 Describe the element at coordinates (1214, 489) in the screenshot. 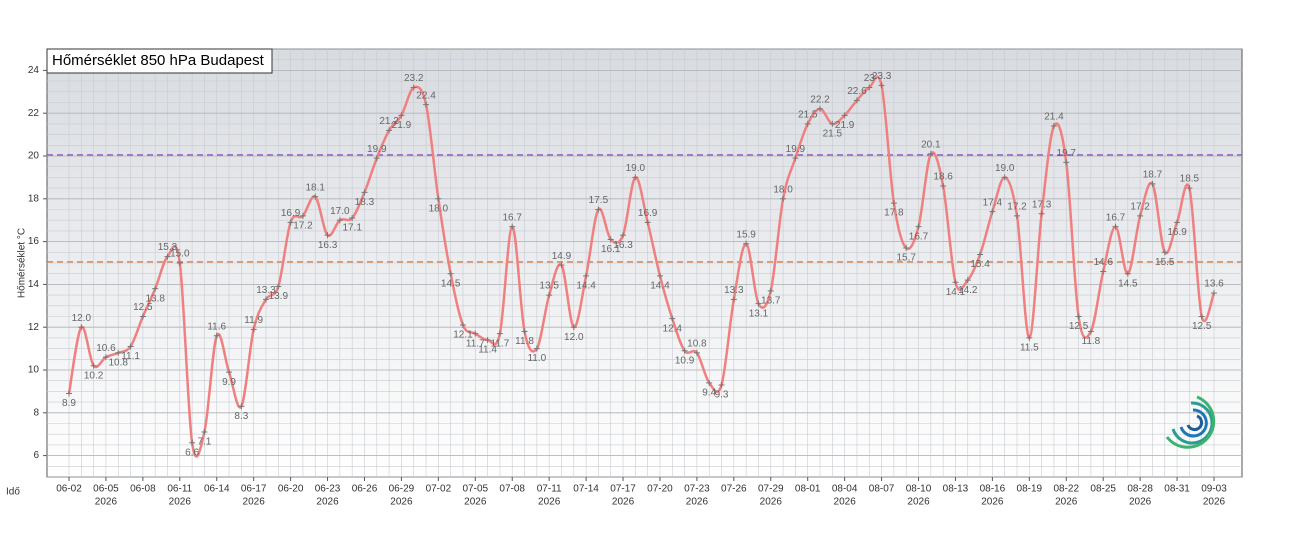

I see `x-tick-label: 09-03` at that location.